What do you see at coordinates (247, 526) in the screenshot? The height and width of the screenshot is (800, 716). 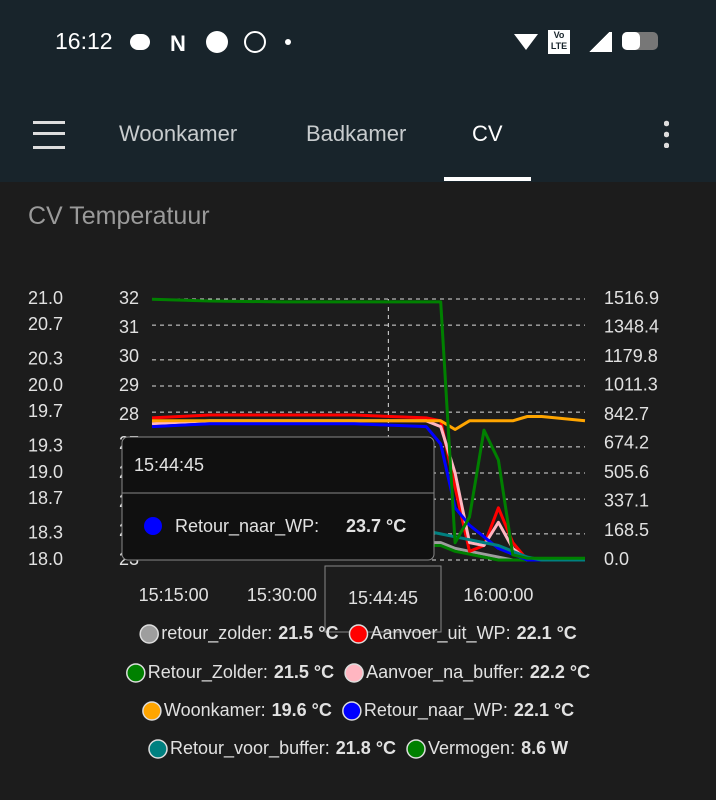 I see `tooltip-series: Retour_naar_WP:` at bounding box center [247, 526].